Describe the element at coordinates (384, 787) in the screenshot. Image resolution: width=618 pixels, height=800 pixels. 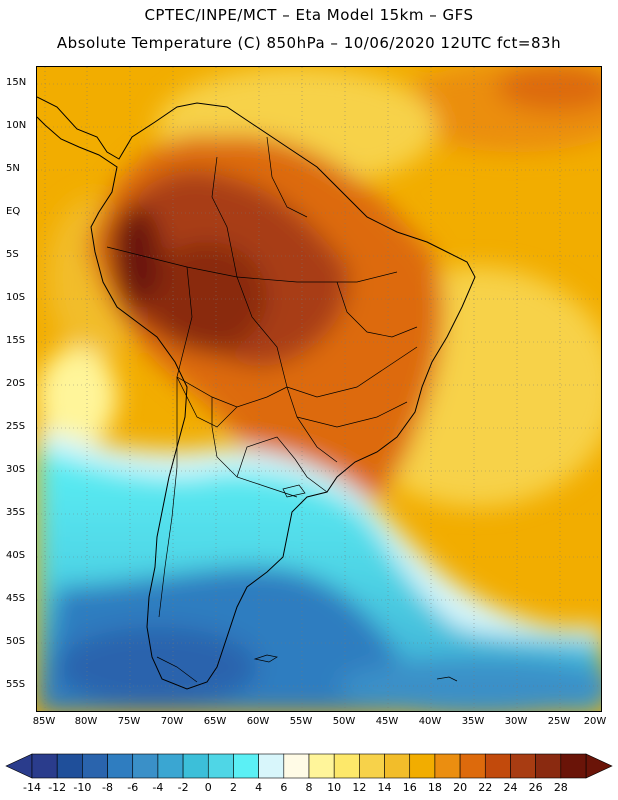
I see `colorbar-label: 14` at that location.